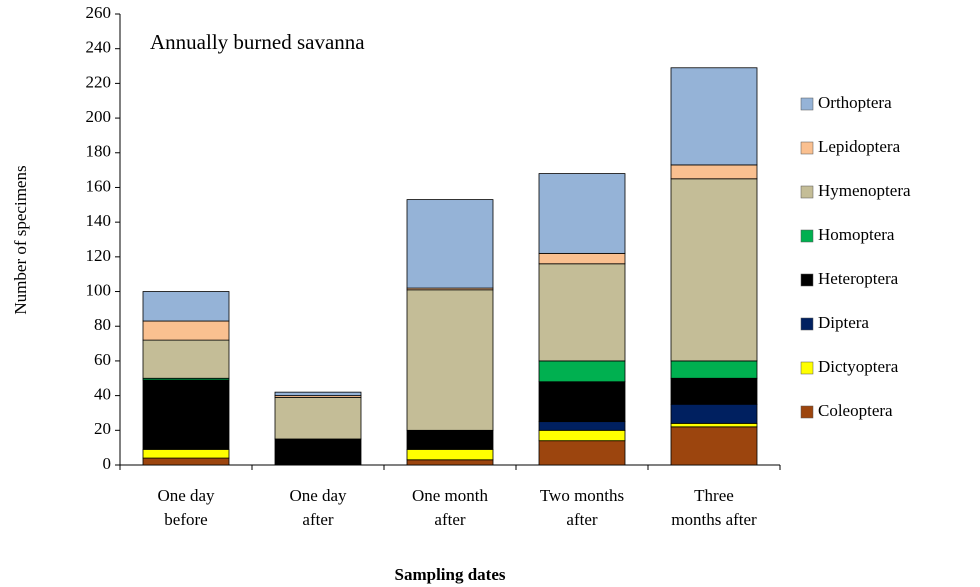  I want to click on y-tick-label: 20, so click(102, 428).